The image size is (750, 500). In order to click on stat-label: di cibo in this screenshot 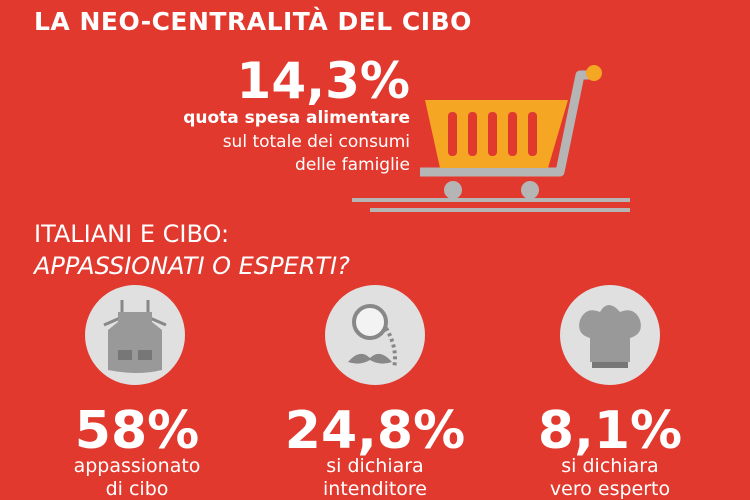, I will do `click(137, 489)`.